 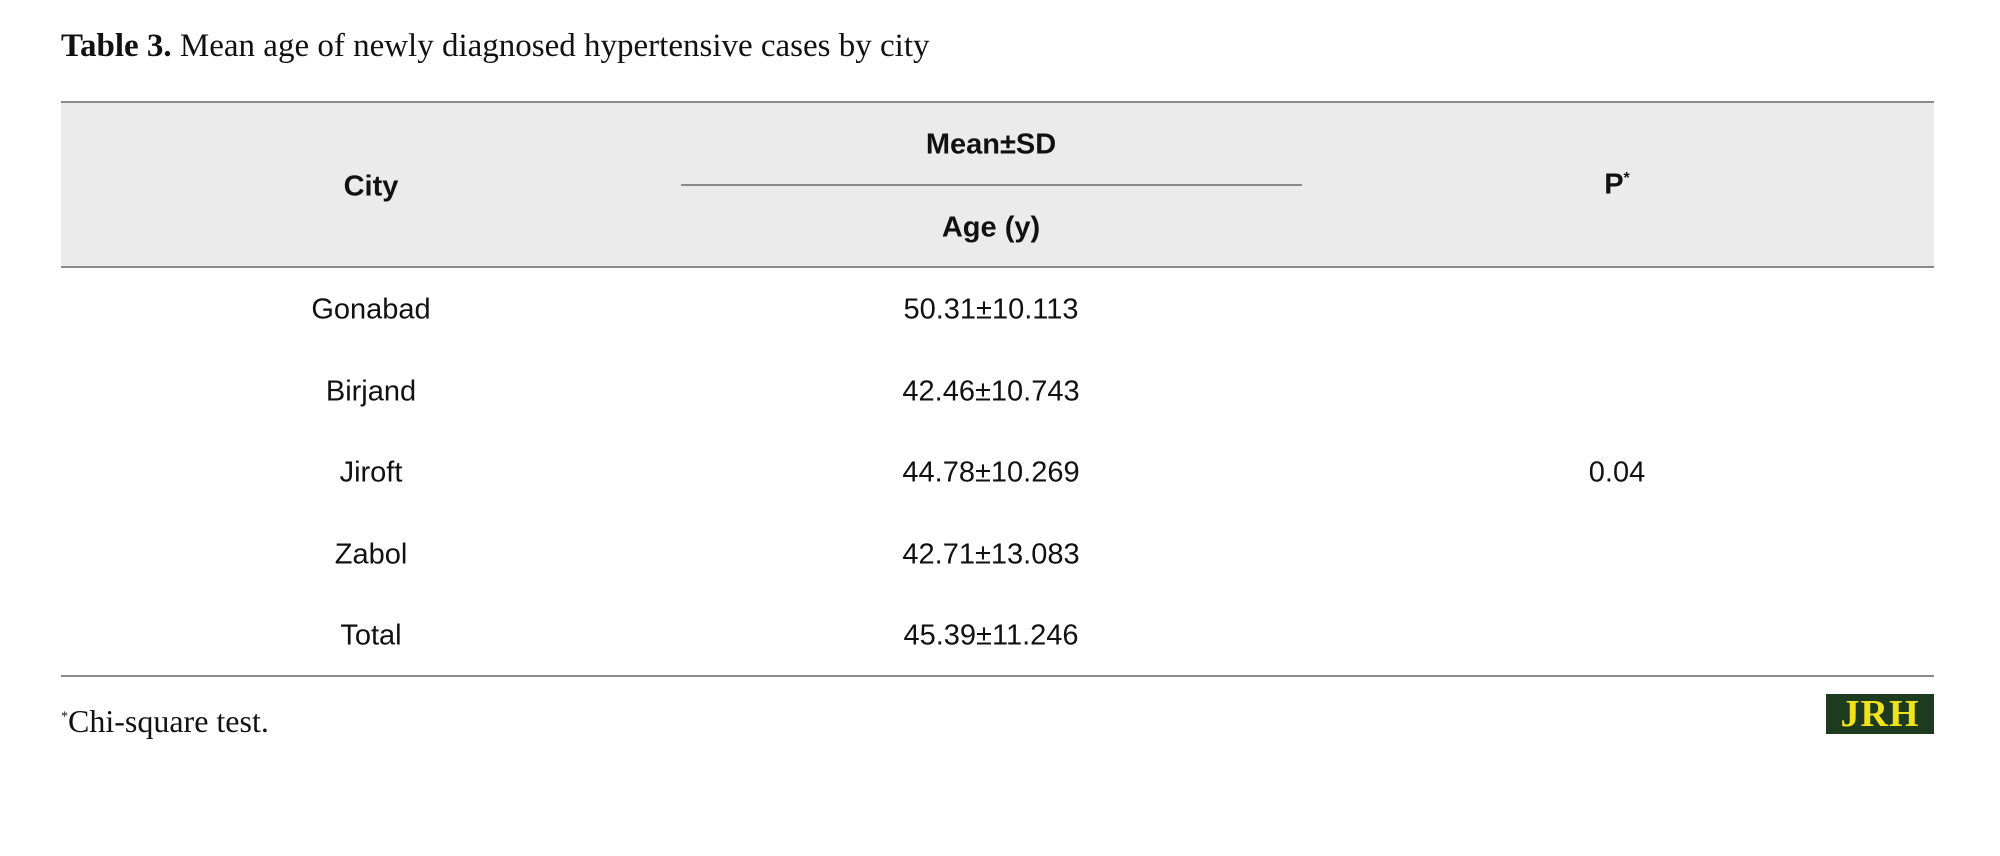 I want to click on header-rule, so click(x=997, y=267).